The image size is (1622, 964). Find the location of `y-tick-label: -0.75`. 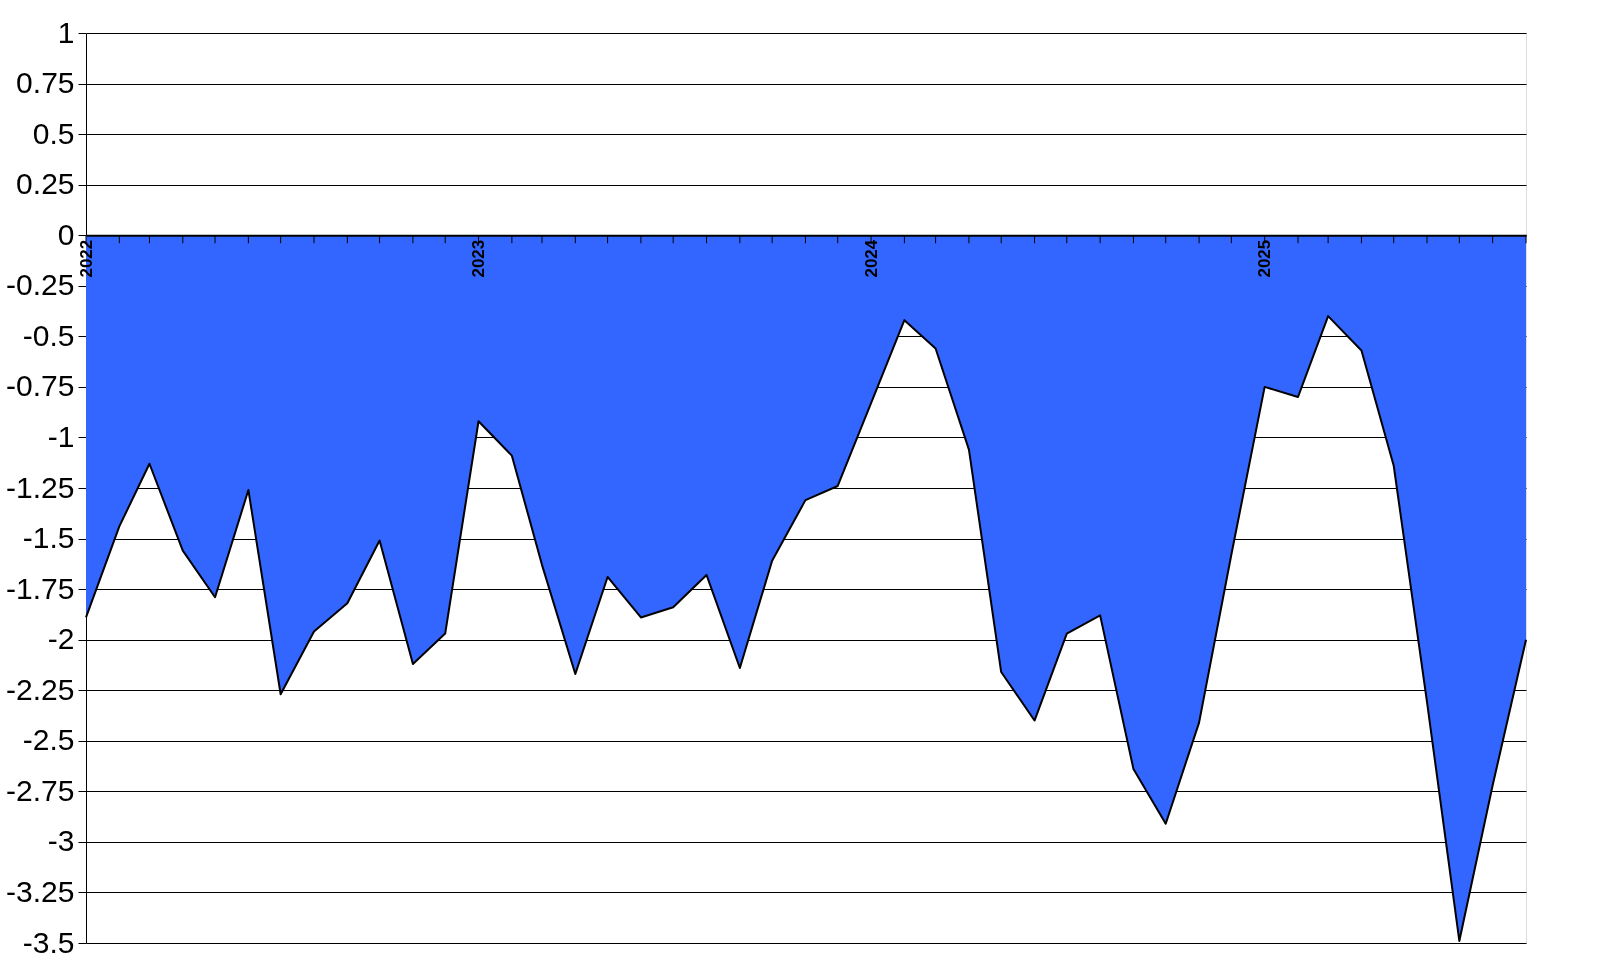

y-tick-label: -0.75 is located at coordinates (40, 386).